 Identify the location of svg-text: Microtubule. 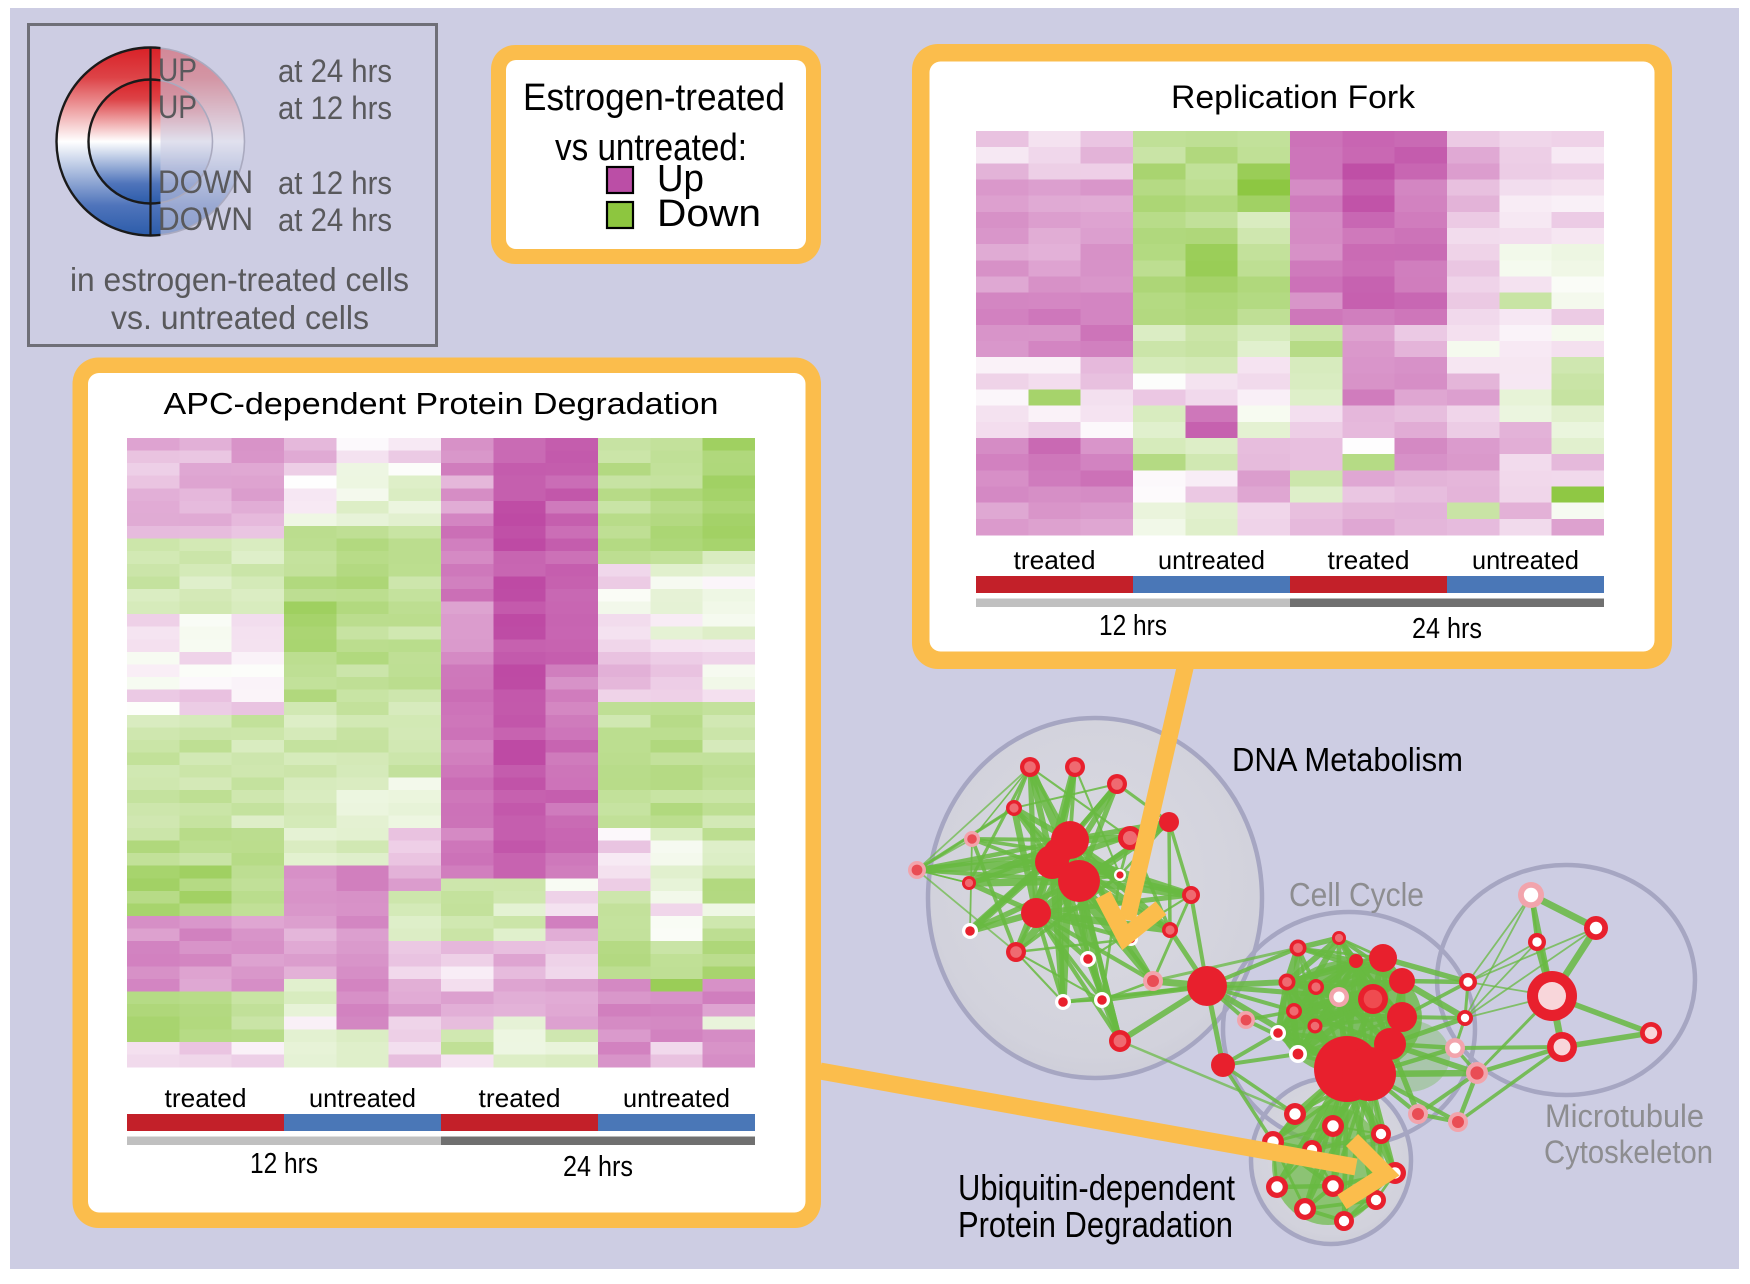
(1624, 1116).